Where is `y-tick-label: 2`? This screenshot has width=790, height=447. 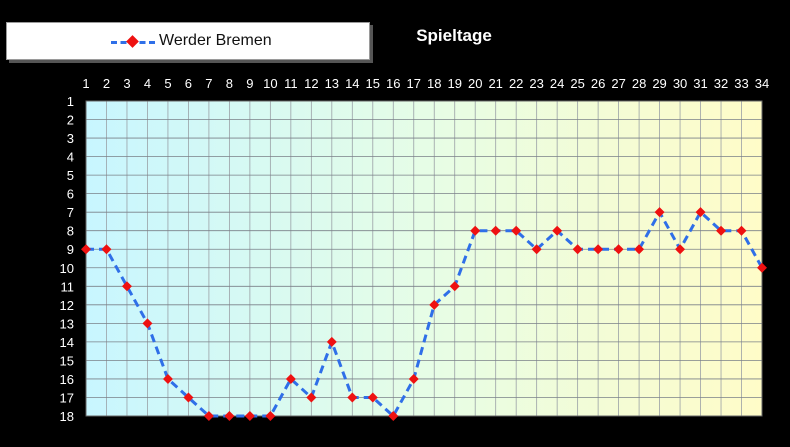
y-tick-label: 2 is located at coordinates (70, 120).